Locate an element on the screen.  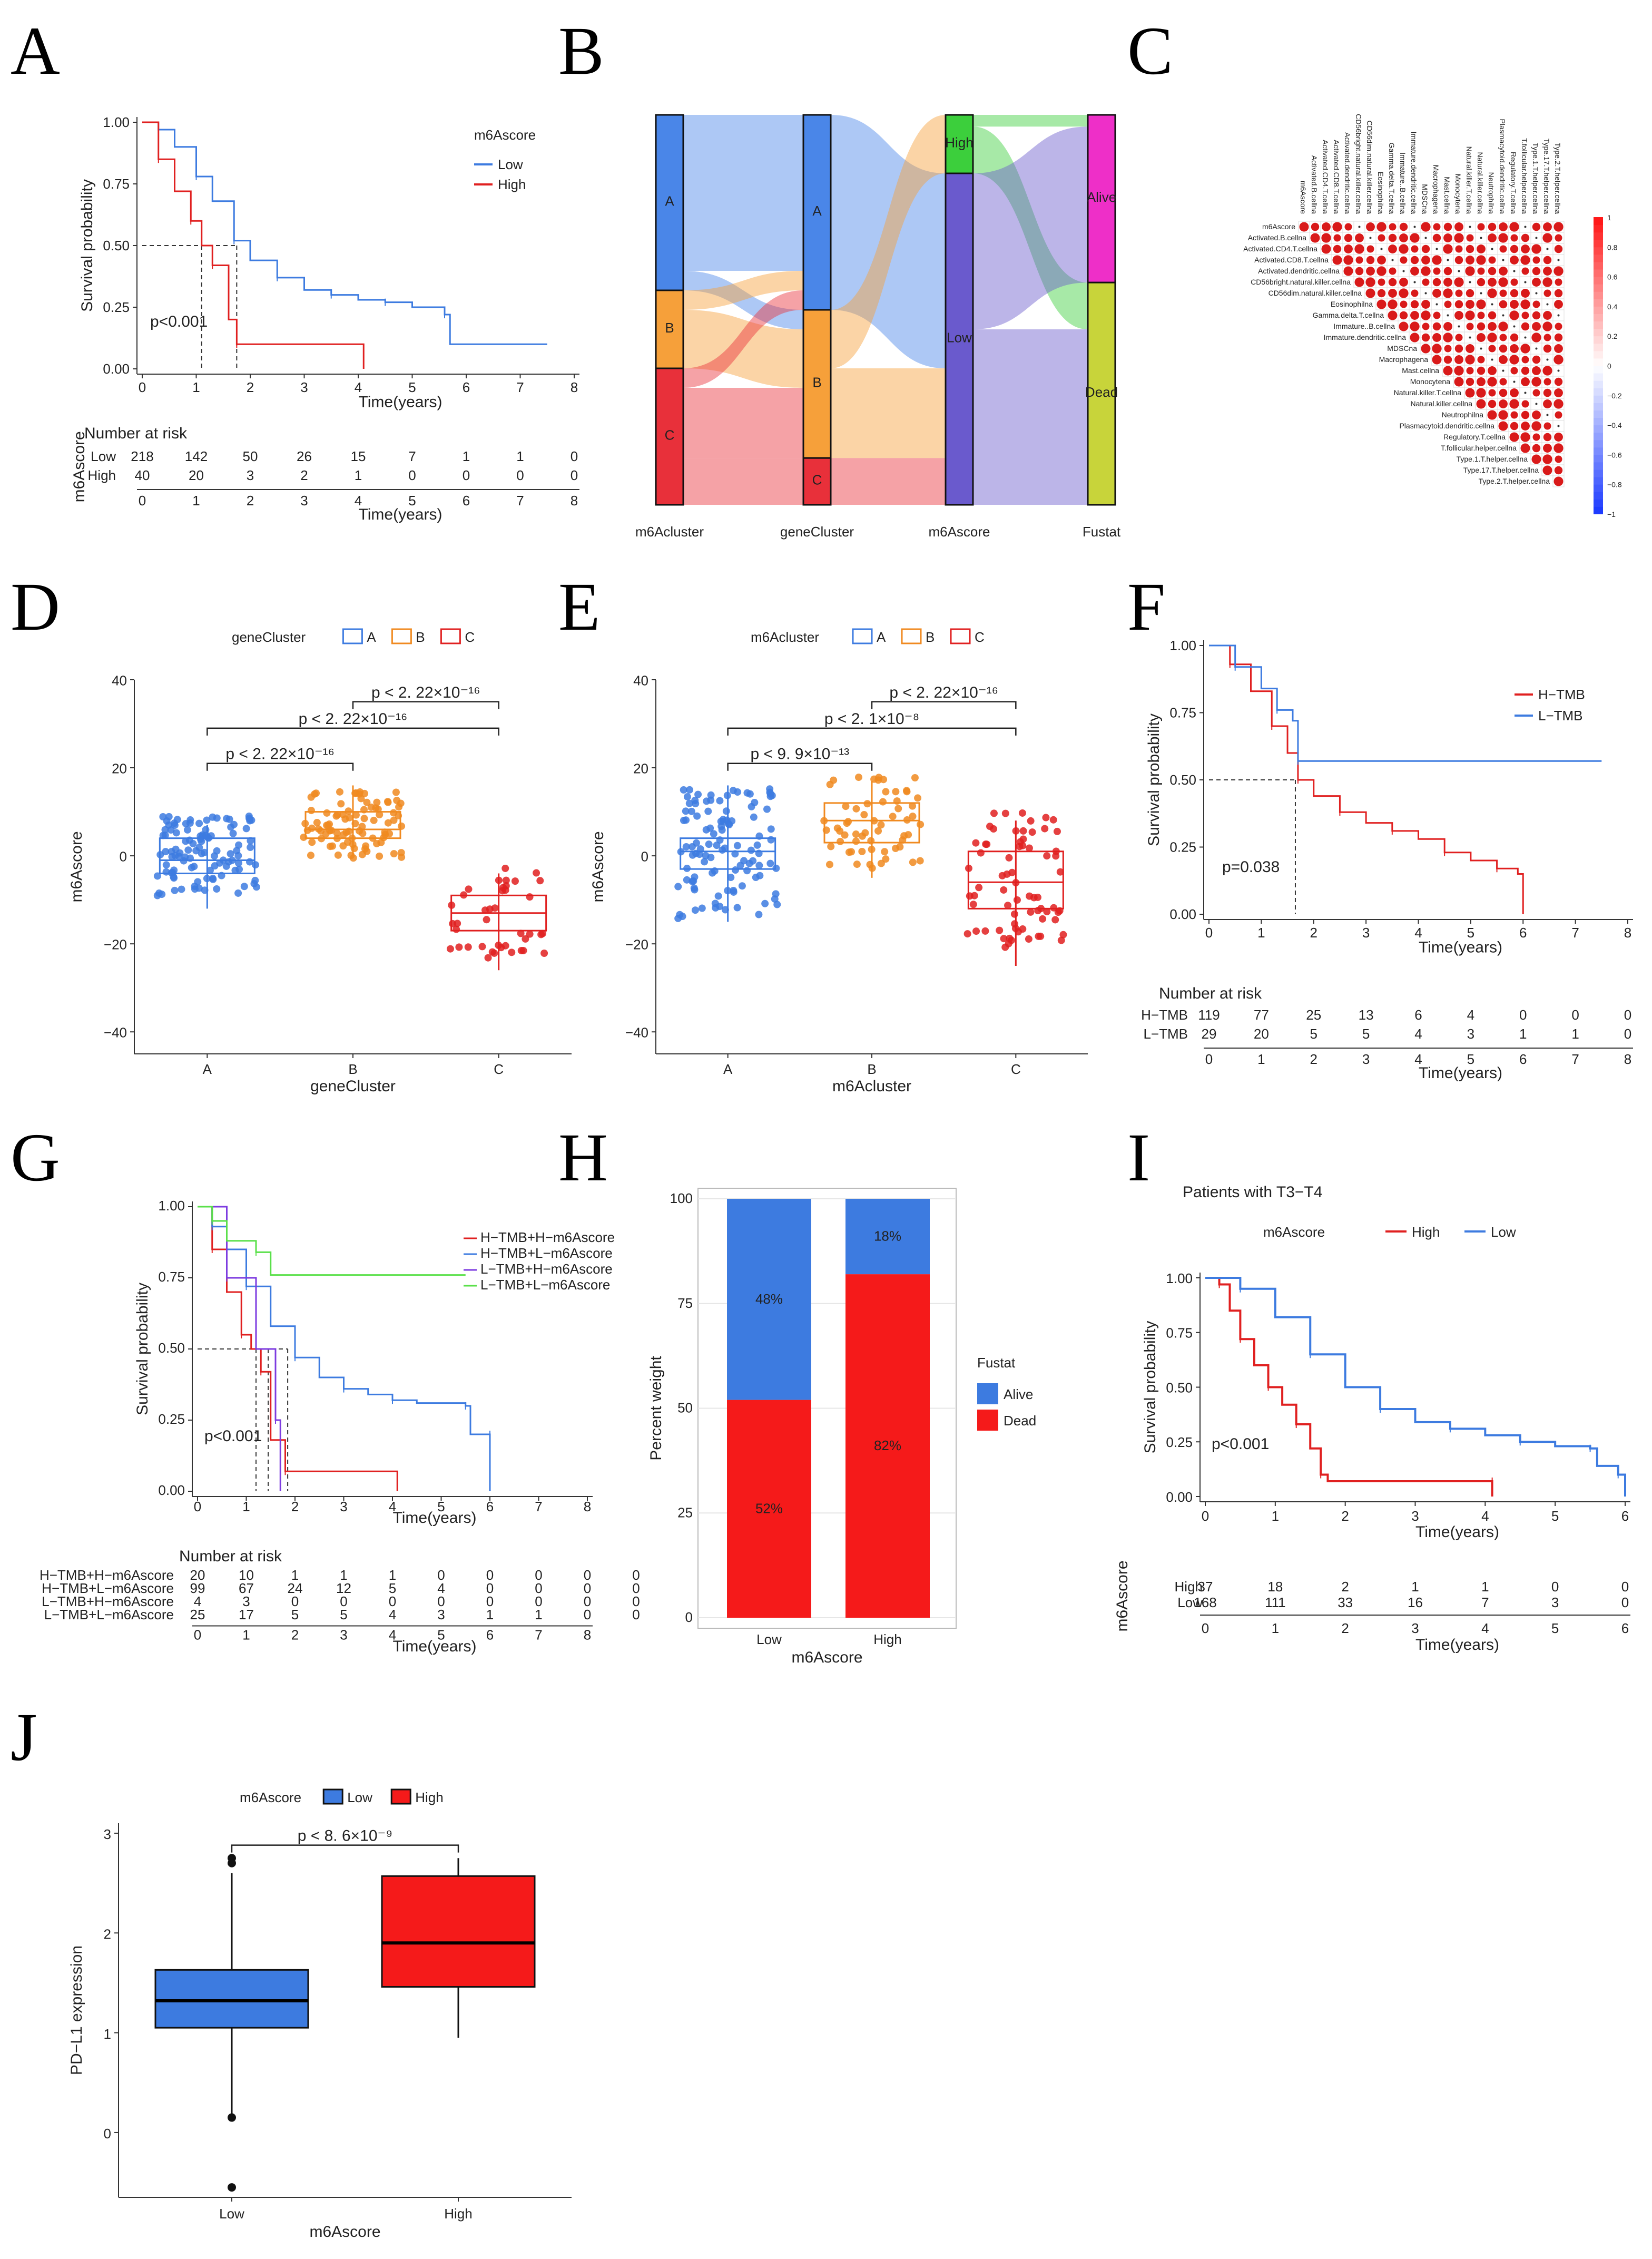
column-label: Plasmacytoid.dendritic.cellna is located at coordinates (1502, 166).